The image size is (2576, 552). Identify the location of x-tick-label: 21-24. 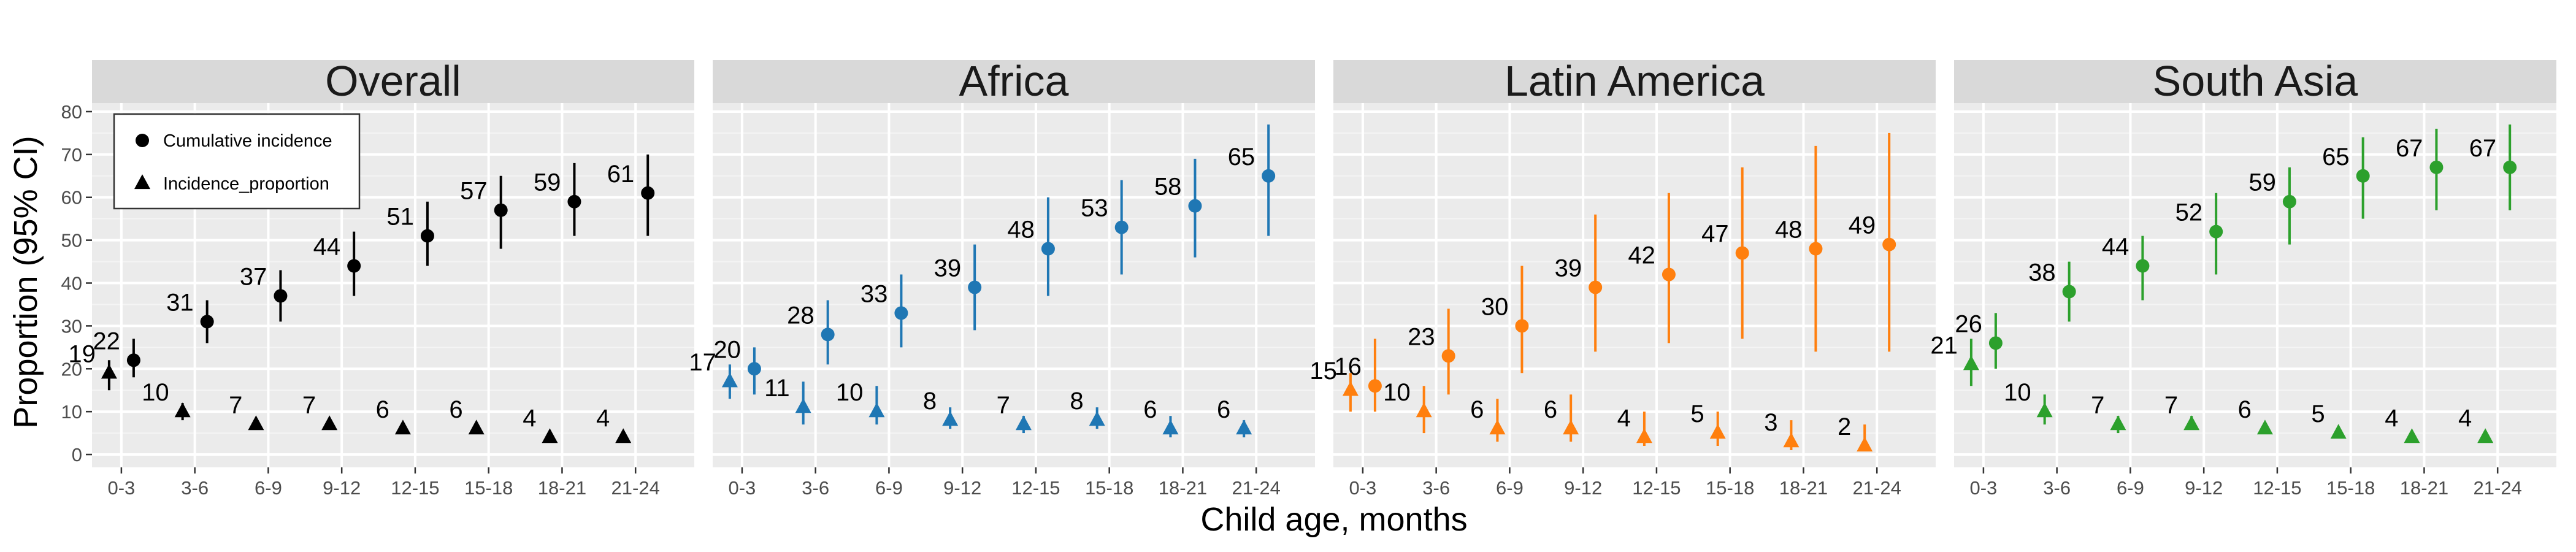
(1256, 488).